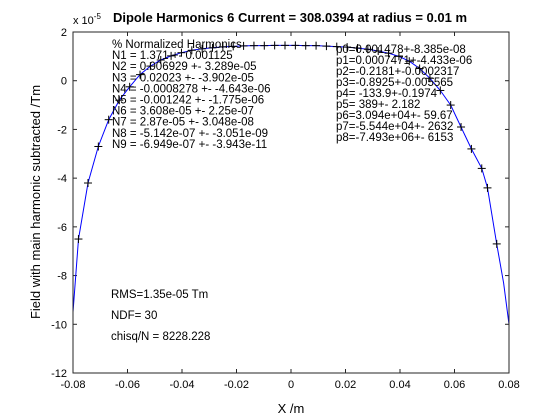 Image resolution: width=560 pixels, height=420 pixels. What do you see at coordinates (394, 127) in the screenshot?
I see `parameter-line: p7=-5.544e+04+- 2632` at bounding box center [394, 127].